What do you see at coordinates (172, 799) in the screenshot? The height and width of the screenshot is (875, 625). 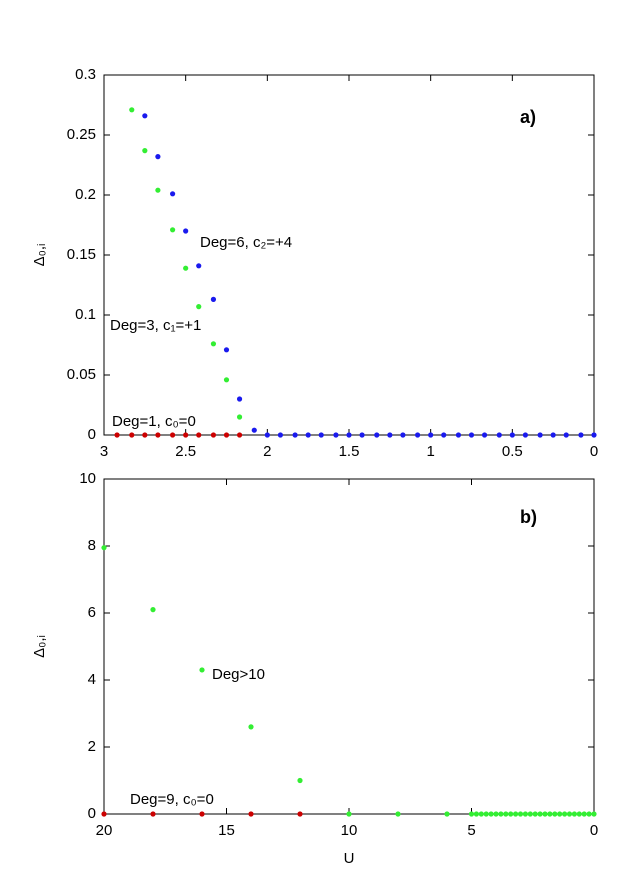 I see `annotation: Deg=9, c₀=0` at bounding box center [172, 799].